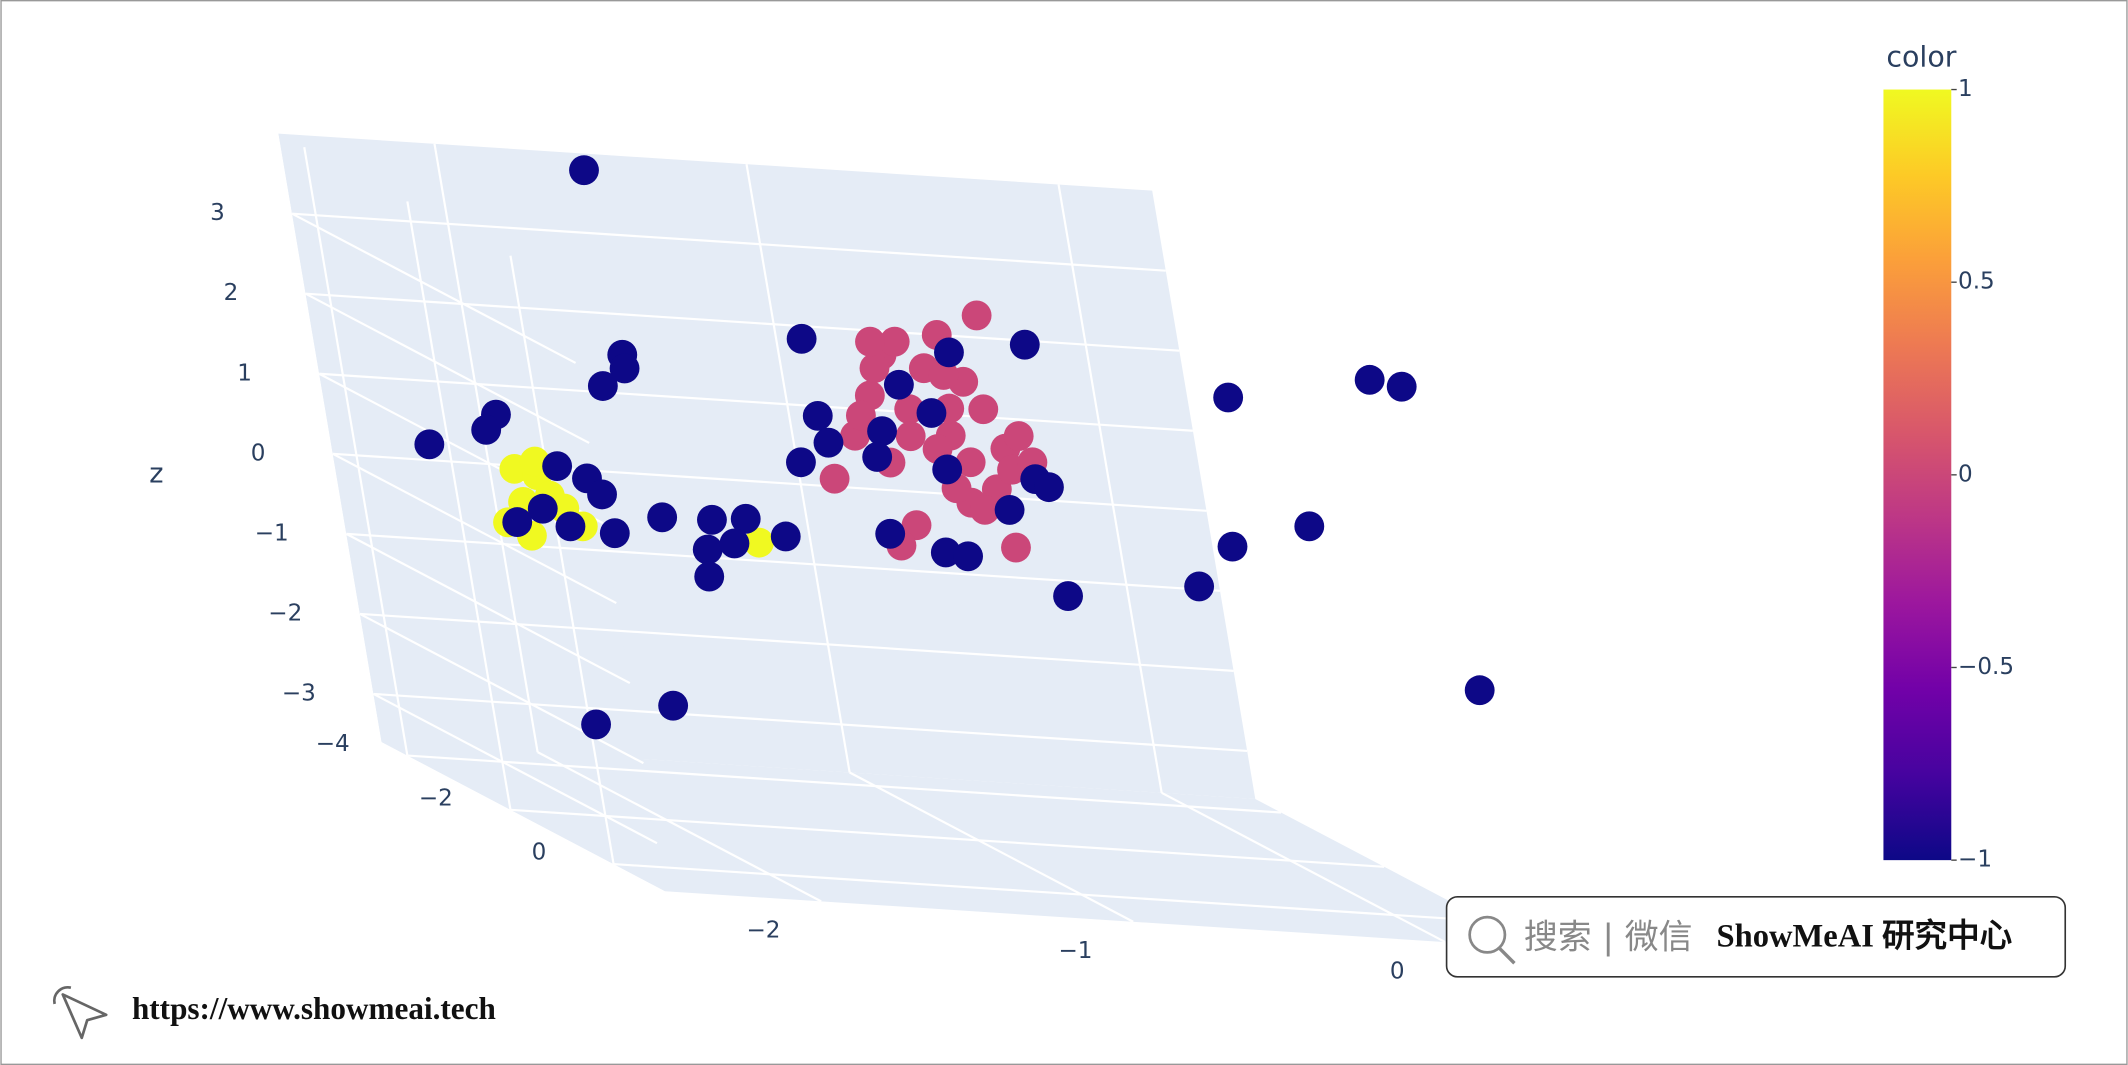 The height and width of the screenshot is (1065, 2128). What do you see at coordinates (1965, 89) in the screenshot?
I see `colorbar-tick-label: 1` at bounding box center [1965, 89].